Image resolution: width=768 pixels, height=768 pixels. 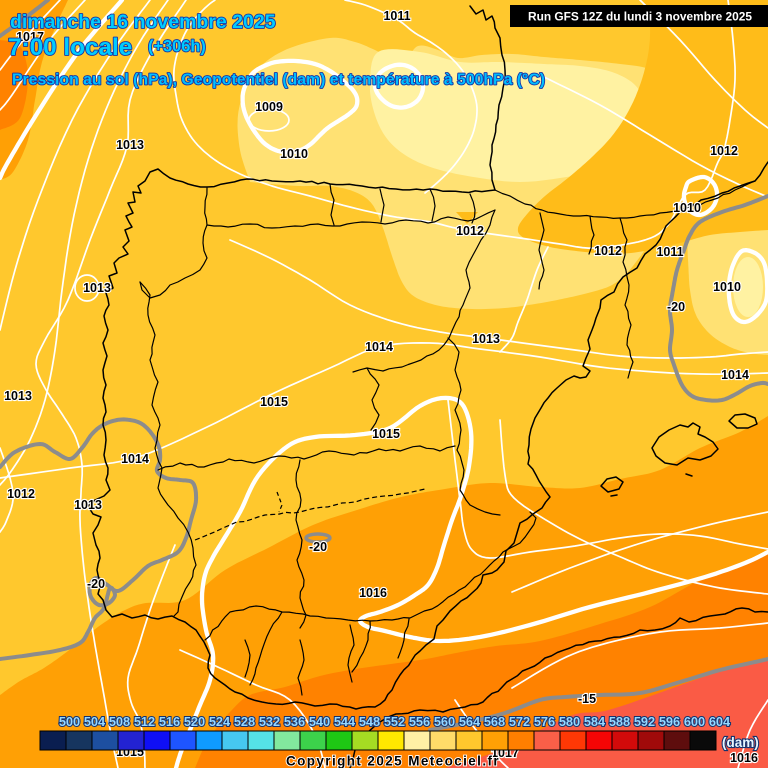 What do you see at coordinates (394, 721) in the screenshot?
I see `svg-text: 552` at bounding box center [394, 721].